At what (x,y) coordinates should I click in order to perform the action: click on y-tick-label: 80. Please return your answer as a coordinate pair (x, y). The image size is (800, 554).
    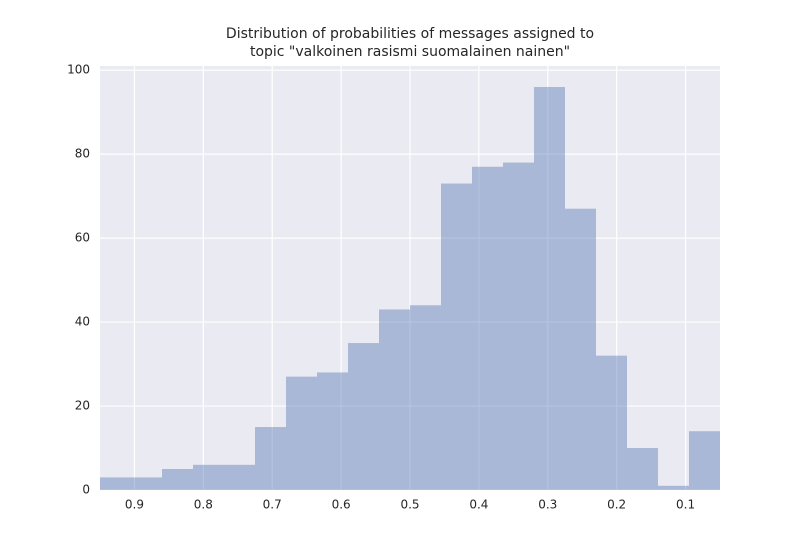
    Looking at the image, I should click on (82, 154).